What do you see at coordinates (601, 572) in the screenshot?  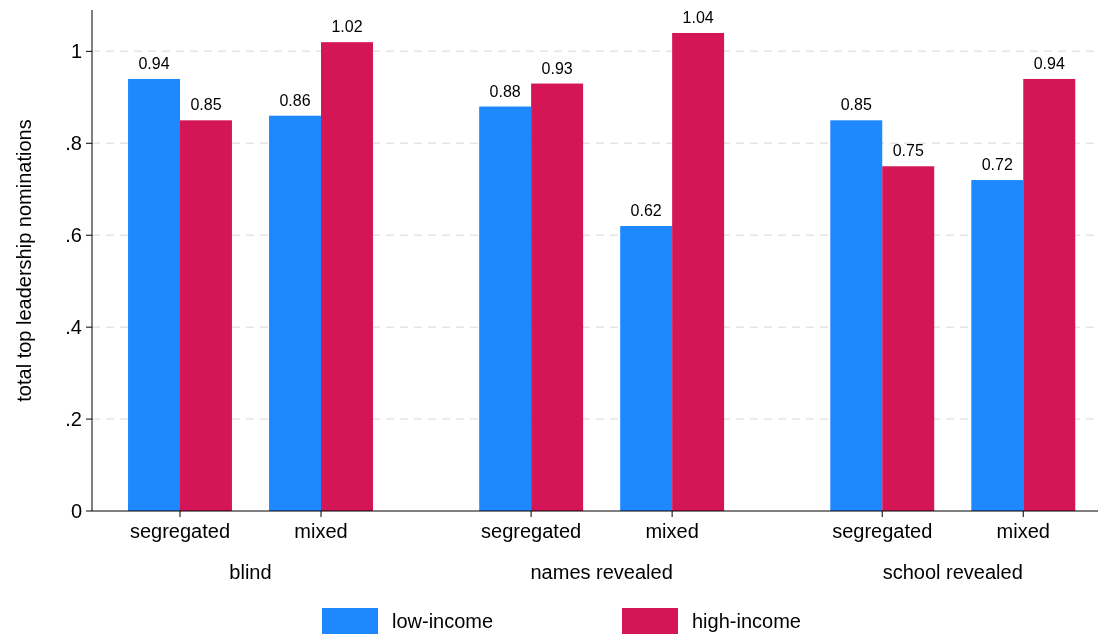 I see `text: names revealed` at bounding box center [601, 572].